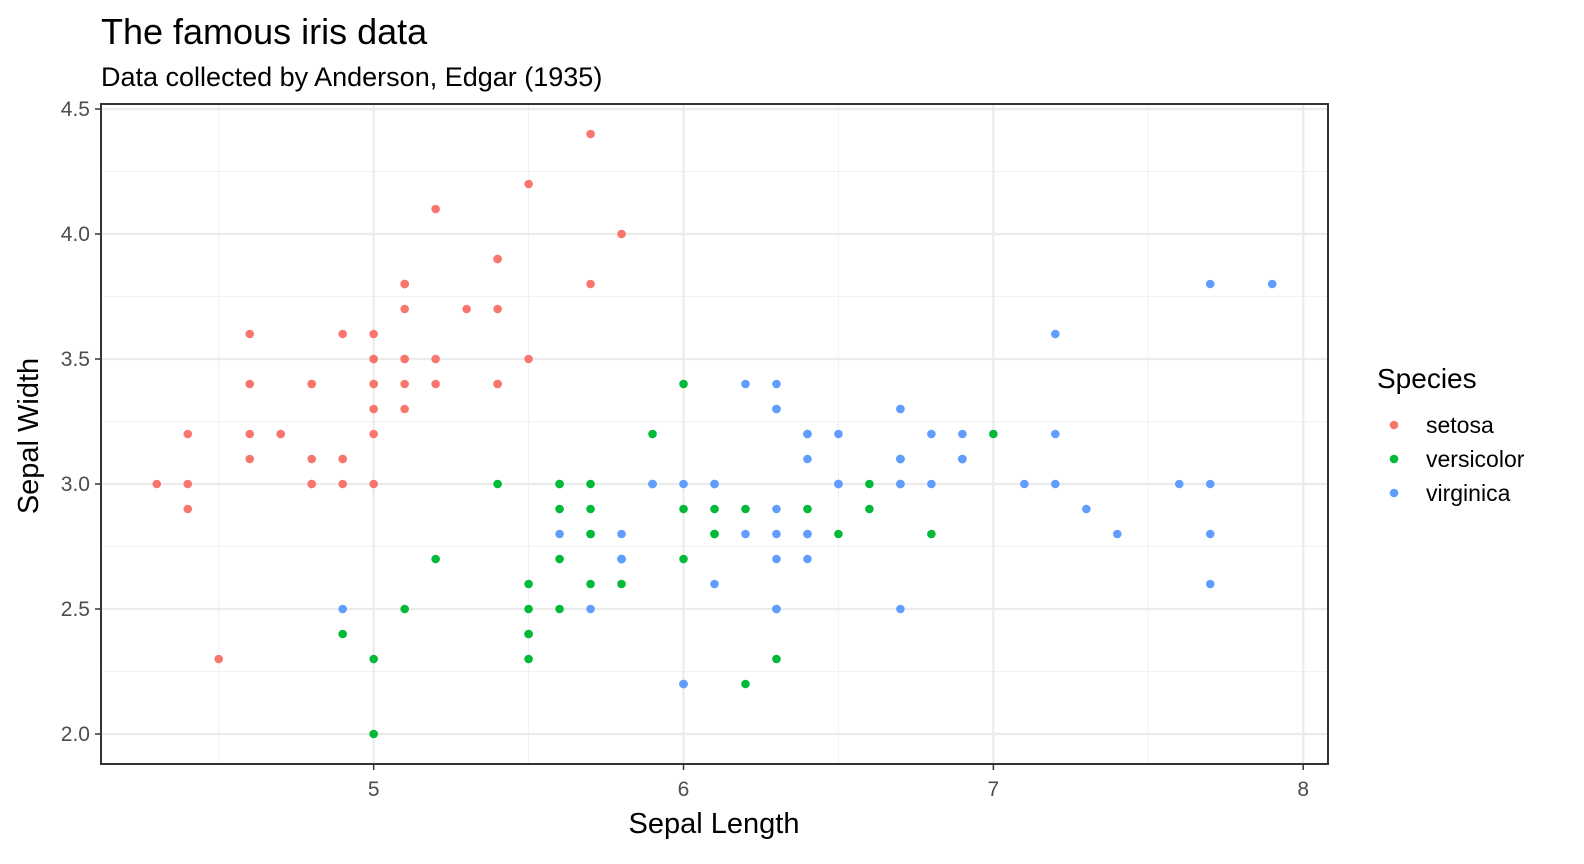 The height and width of the screenshot is (864, 1584). What do you see at coordinates (75, 734) in the screenshot?
I see `y-tick-label: 2.0` at bounding box center [75, 734].